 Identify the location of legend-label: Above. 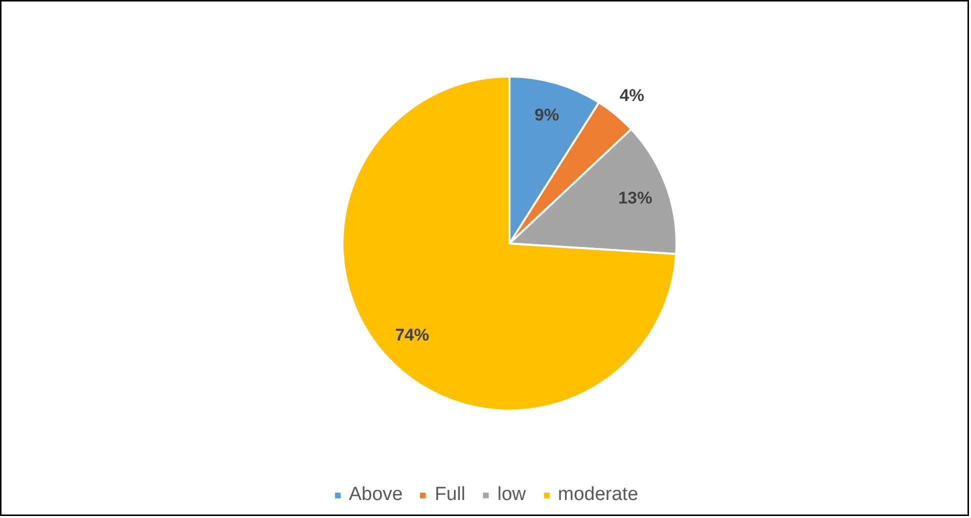
(375, 495).